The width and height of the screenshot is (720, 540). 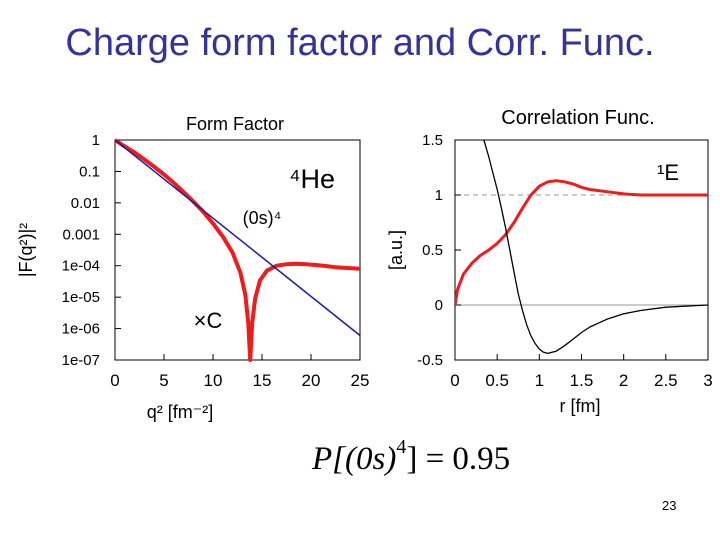 What do you see at coordinates (668, 172) in the screenshot?
I see `cf-annotation-1e: ¹E` at bounding box center [668, 172].